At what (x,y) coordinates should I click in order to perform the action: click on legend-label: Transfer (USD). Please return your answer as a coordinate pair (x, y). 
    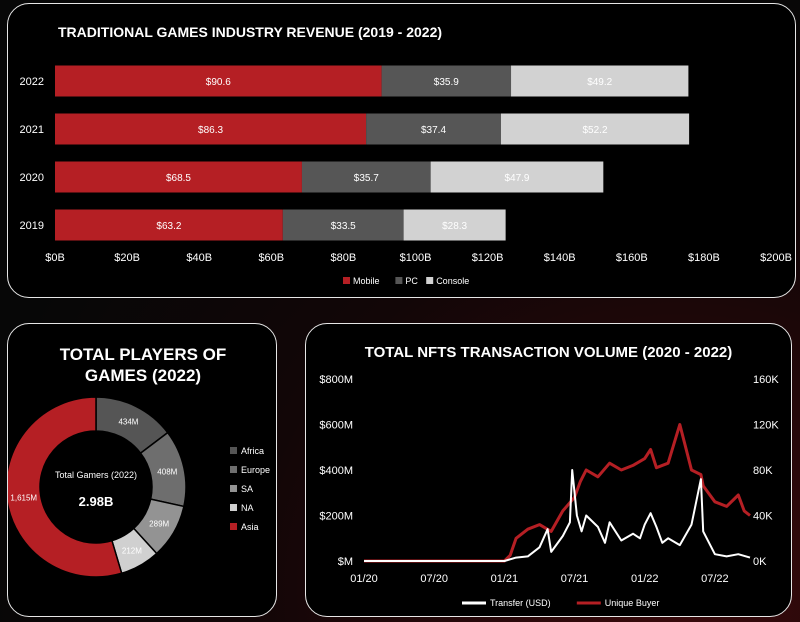
    Looking at the image, I should click on (520, 603).